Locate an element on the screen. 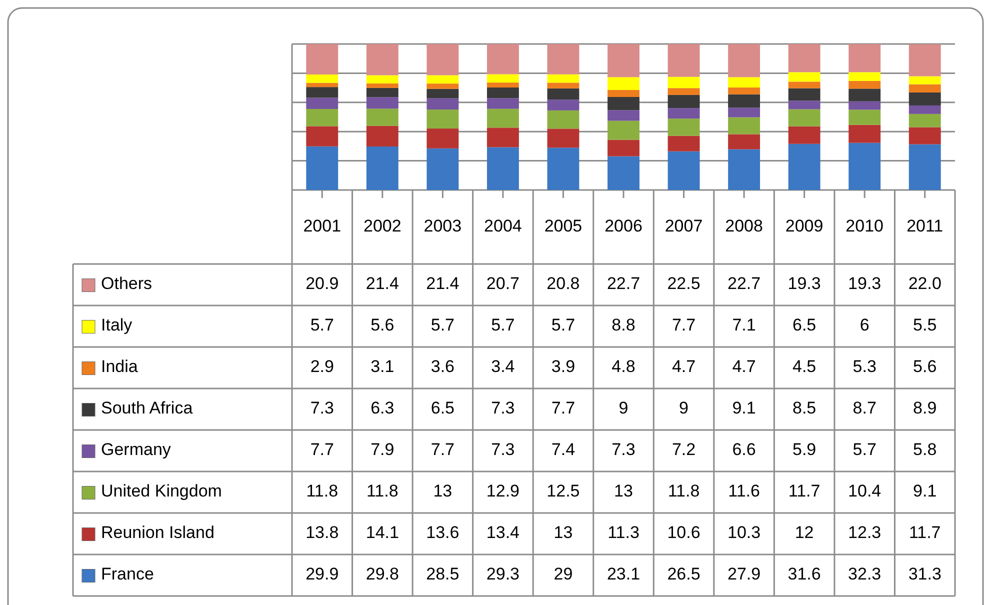  data-label: 3.6 is located at coordinates (442, 366).